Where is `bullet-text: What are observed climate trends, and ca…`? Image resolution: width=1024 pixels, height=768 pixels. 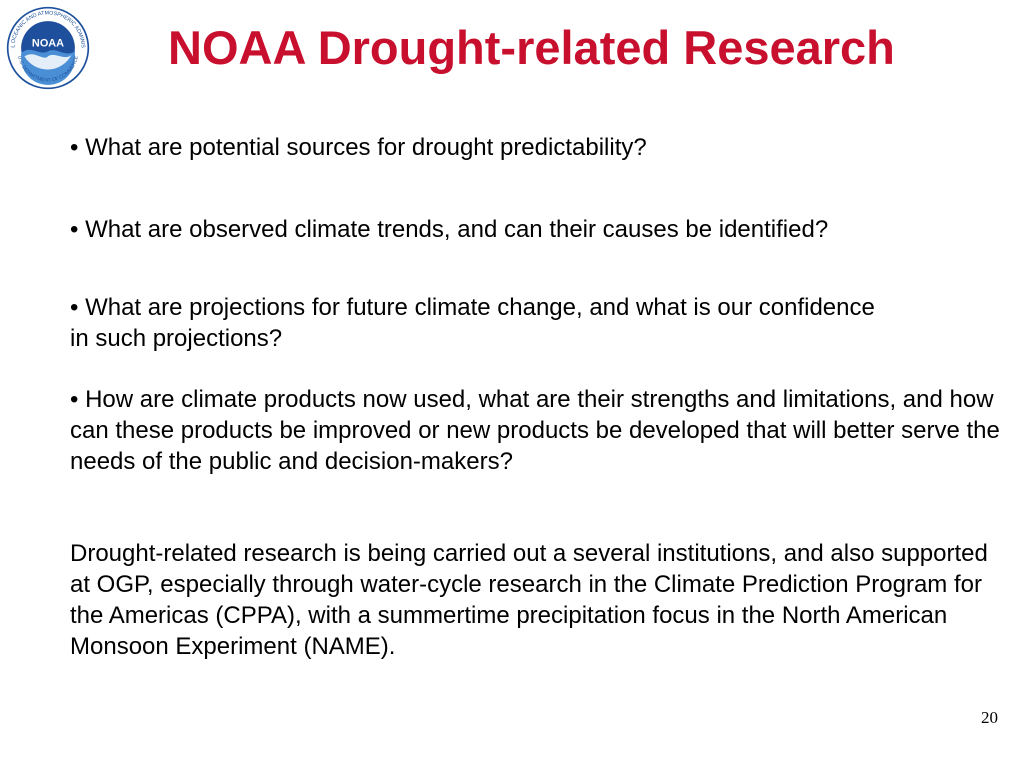
bullet-text: What are observed climate trends, and ca… is located at coordinates (457, 229).